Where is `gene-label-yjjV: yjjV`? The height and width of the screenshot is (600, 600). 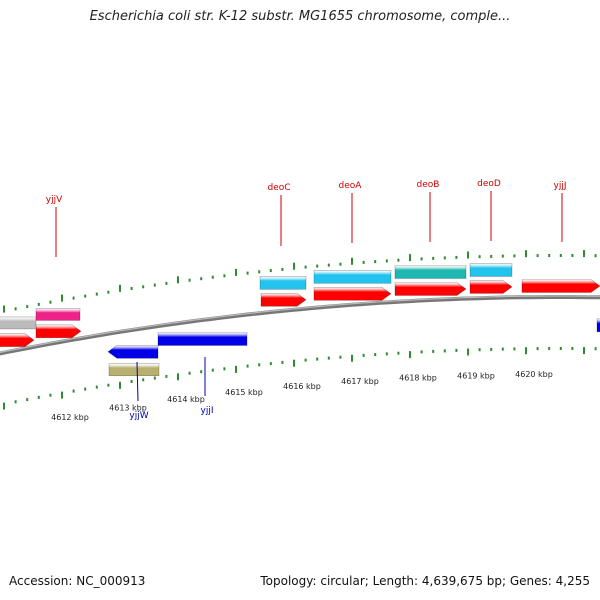
gene-label-yjjV: yjjV is located at coordinates (54, 200).